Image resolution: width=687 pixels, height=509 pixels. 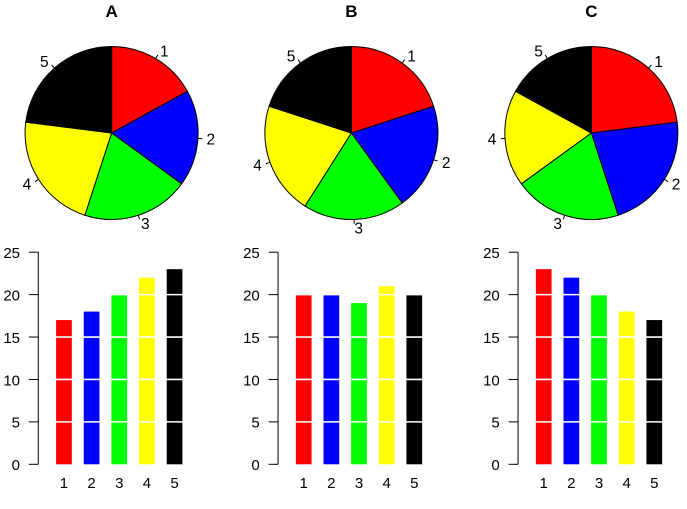 What do you see at coordinates (351, 11) in the screenshot?
I see `svg-text: B` at bounding box center [351, 11].